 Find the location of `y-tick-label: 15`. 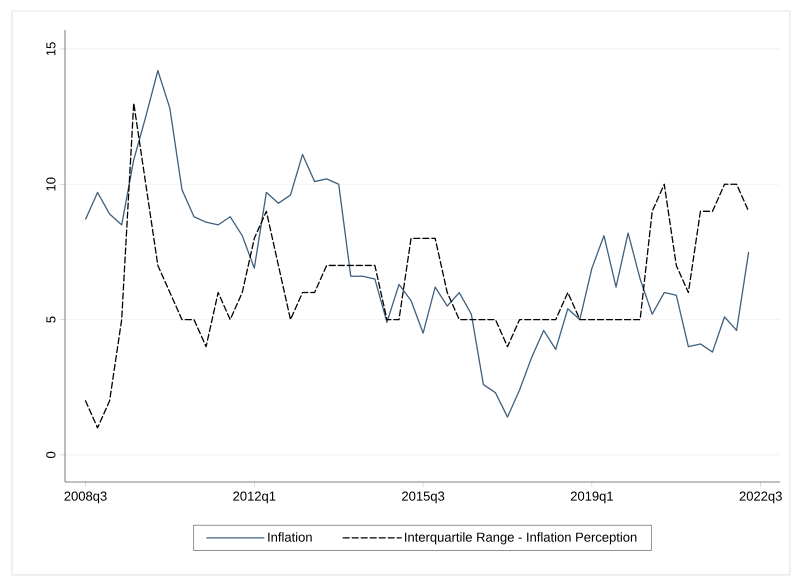

y-tick-label: 15 is located at coordinates (51, 49).